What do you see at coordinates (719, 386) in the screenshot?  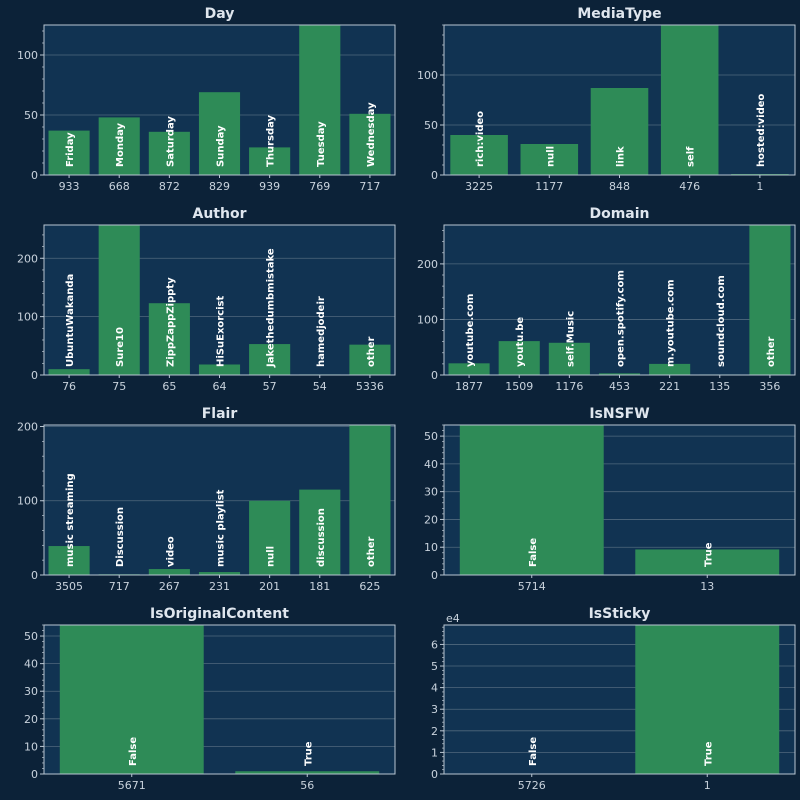 I see `x-tick-label: 135` at bounding box center [719, 386].